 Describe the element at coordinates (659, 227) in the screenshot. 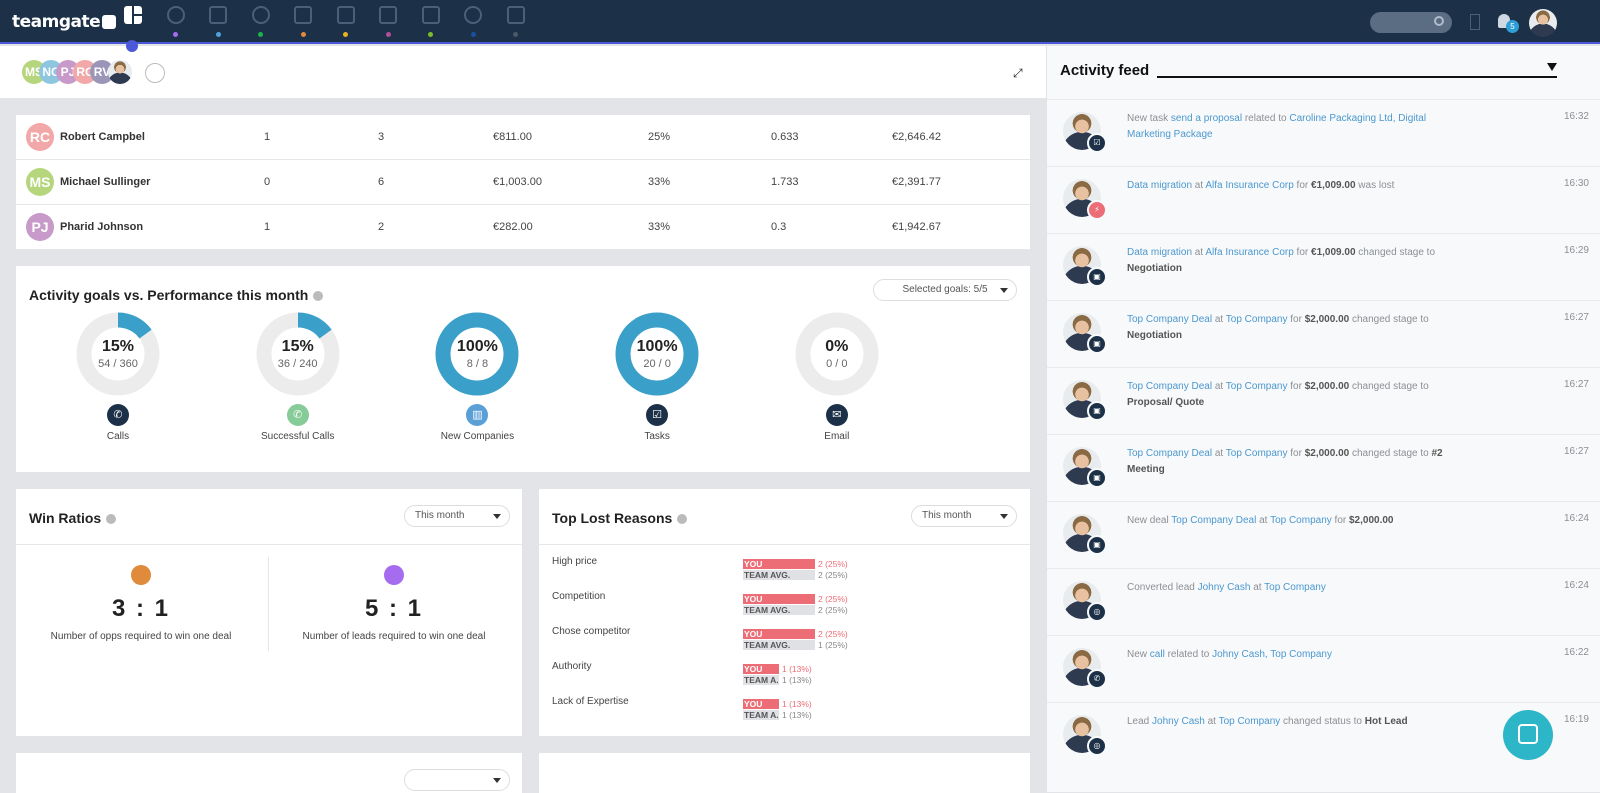

I see `table-cell: 33%` at that location.